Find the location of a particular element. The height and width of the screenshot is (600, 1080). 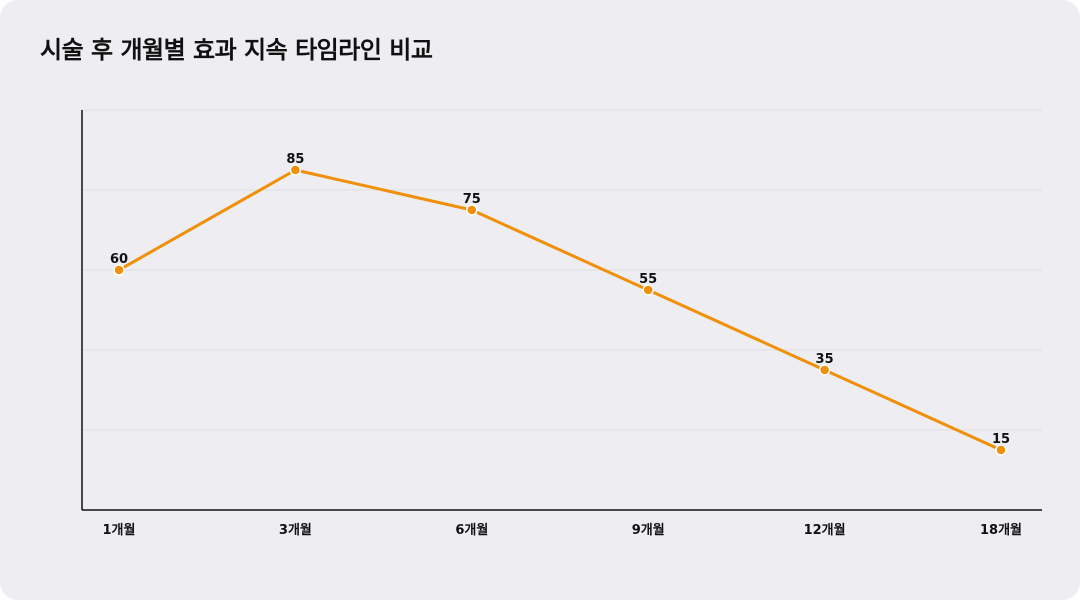

x-tick-label: 3개월 is located at coordinates (295, 530).